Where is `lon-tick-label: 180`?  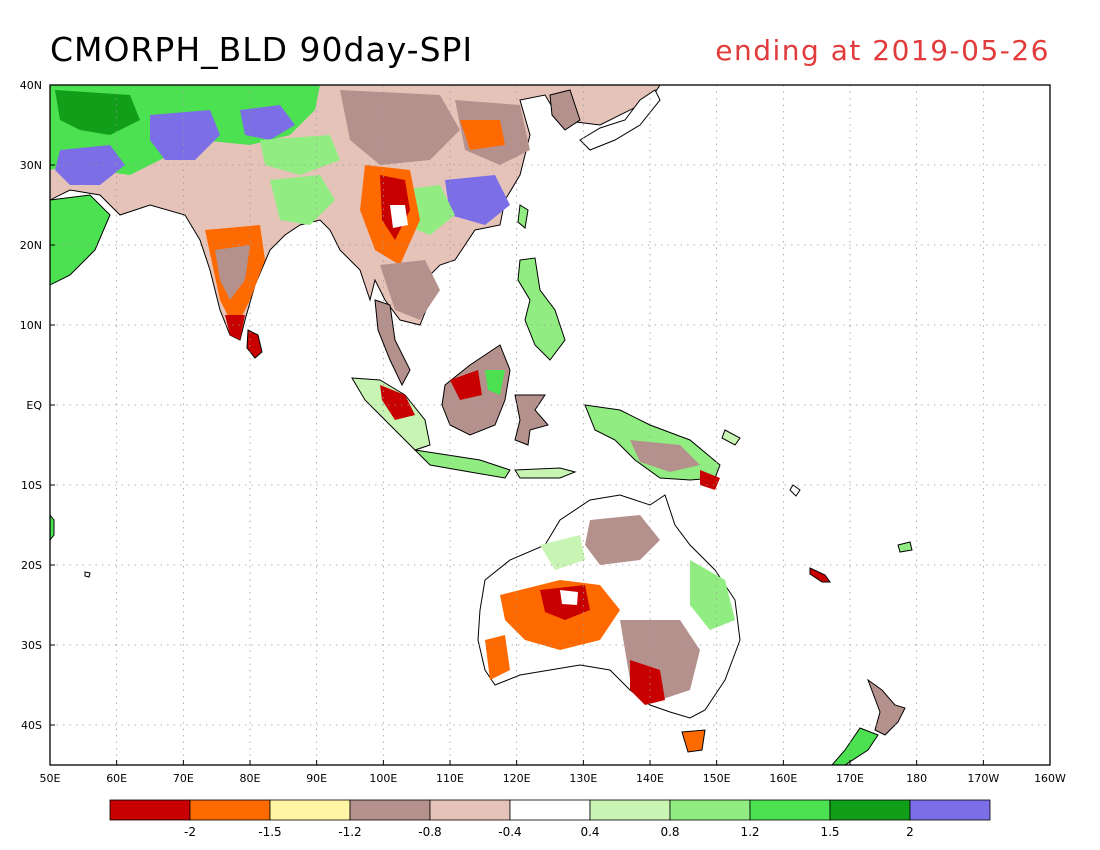
lon-tick-label: 180 is located at coordinates (916, 778).